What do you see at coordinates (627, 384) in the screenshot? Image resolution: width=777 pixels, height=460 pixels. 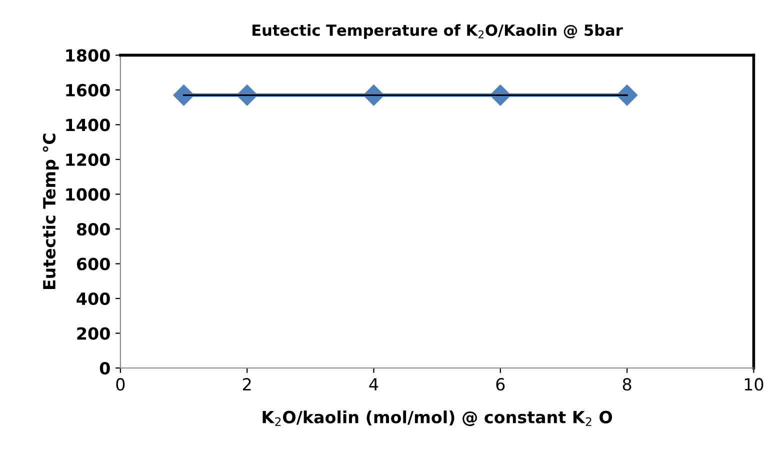 I see `x-tick-label: 8` at bounding box center [627, 384].